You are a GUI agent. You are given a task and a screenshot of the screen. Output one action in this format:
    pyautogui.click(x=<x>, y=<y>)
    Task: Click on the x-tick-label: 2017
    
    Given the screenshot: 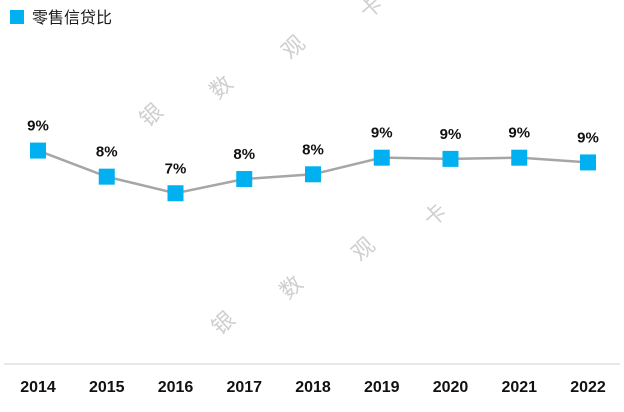 What is the action you would take?
    pyautogui.click(x=244, y=387)
    